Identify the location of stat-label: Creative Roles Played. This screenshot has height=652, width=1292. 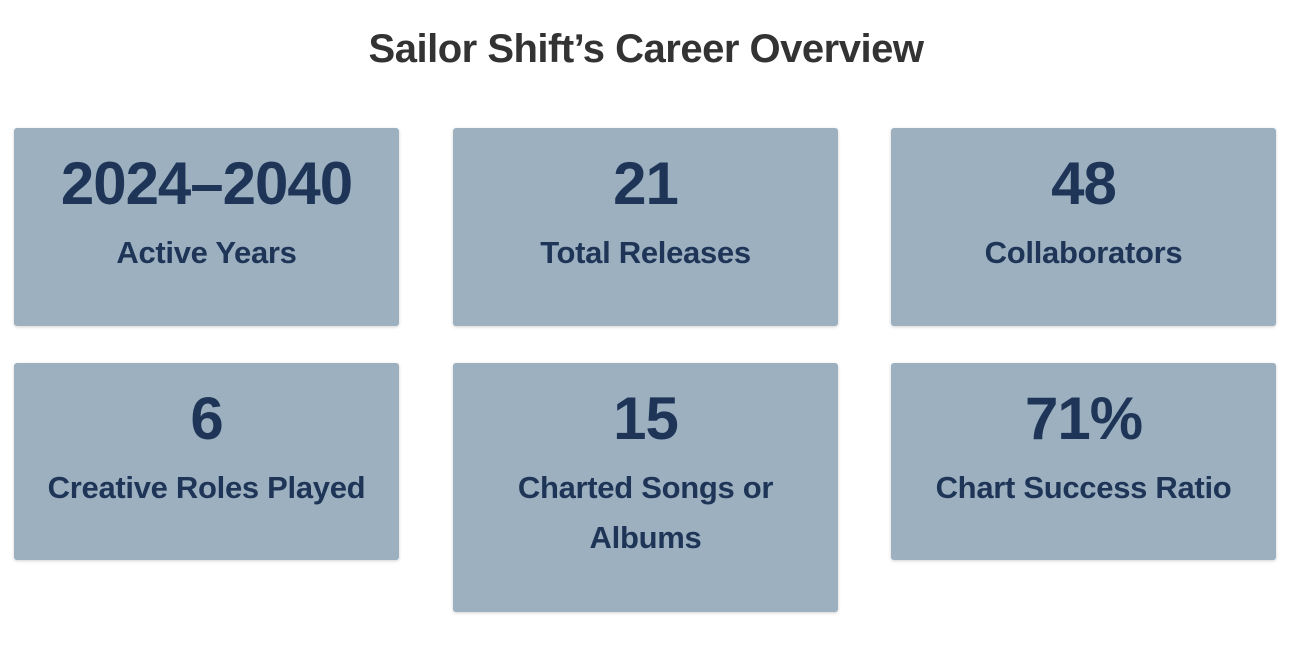
(206, 487).